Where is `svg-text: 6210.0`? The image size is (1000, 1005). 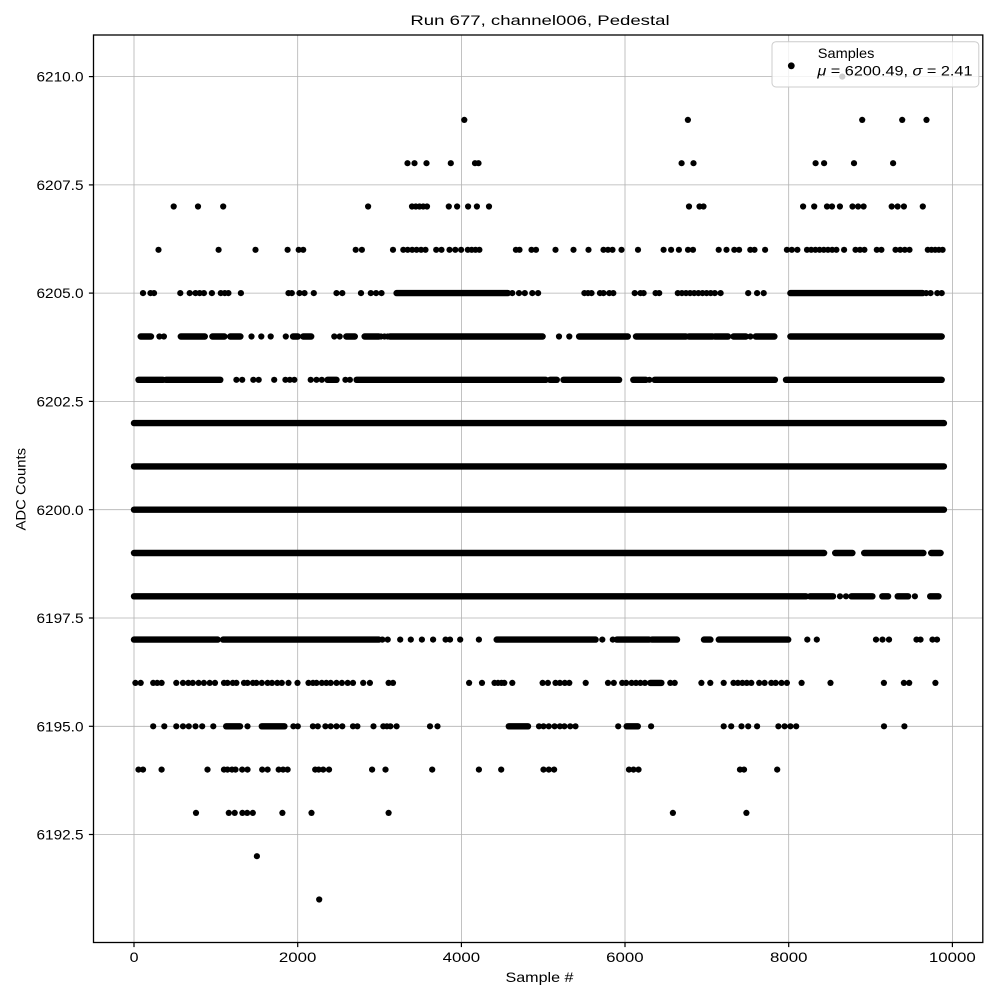 svg-text: 6210.0 is located at coordinates (60, 77).